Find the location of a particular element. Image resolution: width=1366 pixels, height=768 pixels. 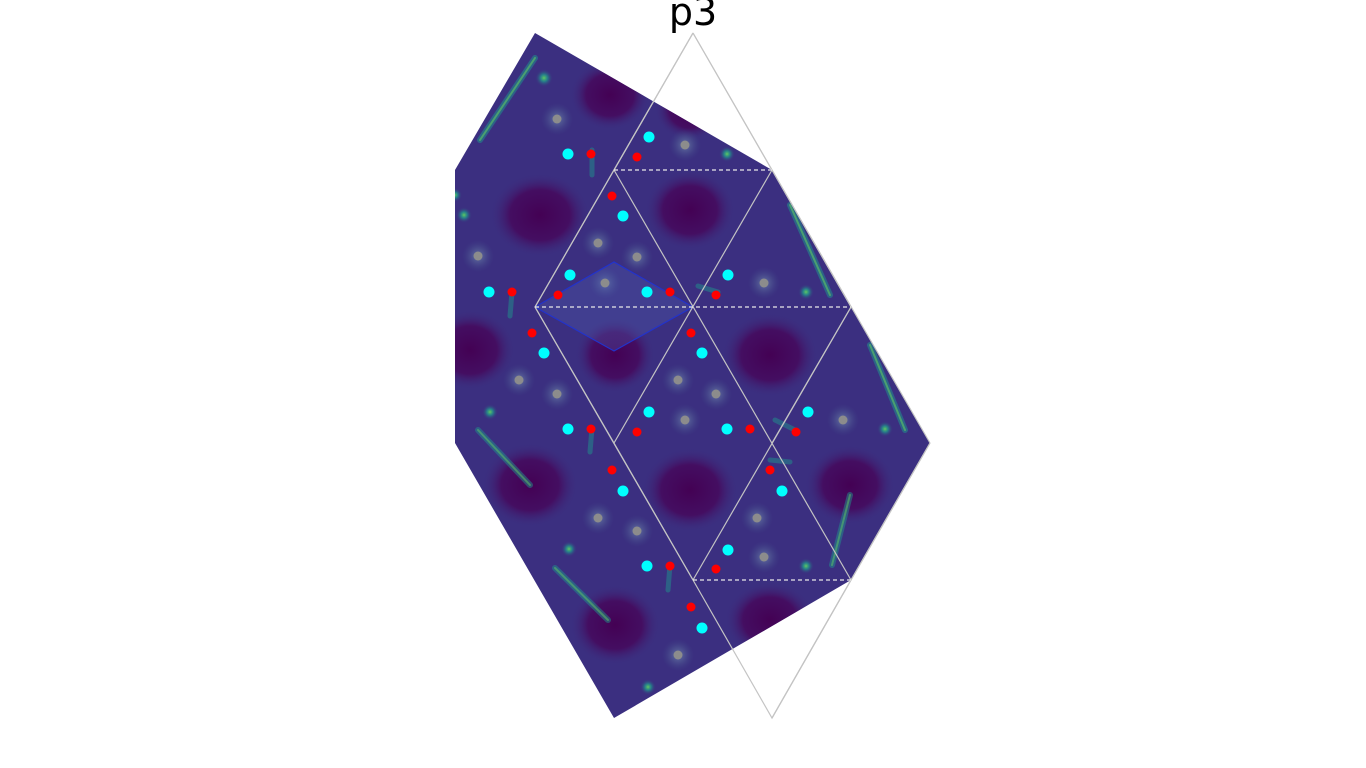

figure-title: p3 is located at coordinates (693, 17).